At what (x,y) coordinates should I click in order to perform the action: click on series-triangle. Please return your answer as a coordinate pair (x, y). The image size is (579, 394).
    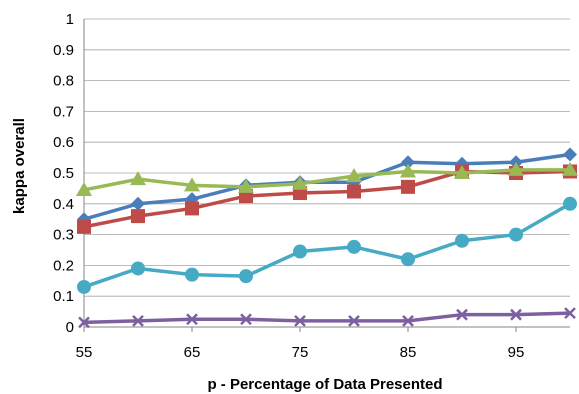
    Looking at the image, I should click on (327, 178).